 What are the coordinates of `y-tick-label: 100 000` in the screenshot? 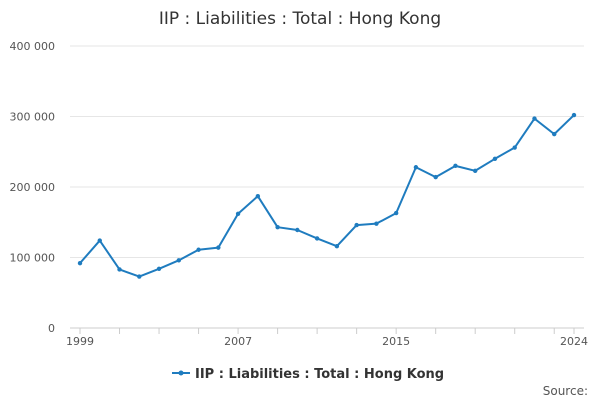 It's located at (33, 258).